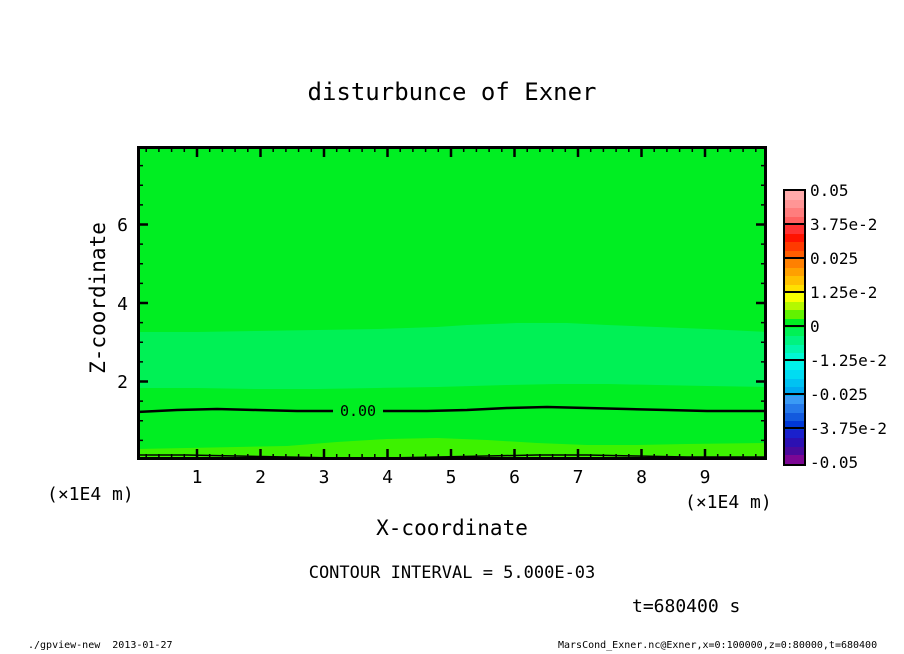 The width and height of the screenshot is (904, 654). What do you see at coordinates (844, 292) in the screenshot?
I see `colorbar-label: 1.25e-2` at bounding box center [844, 292].